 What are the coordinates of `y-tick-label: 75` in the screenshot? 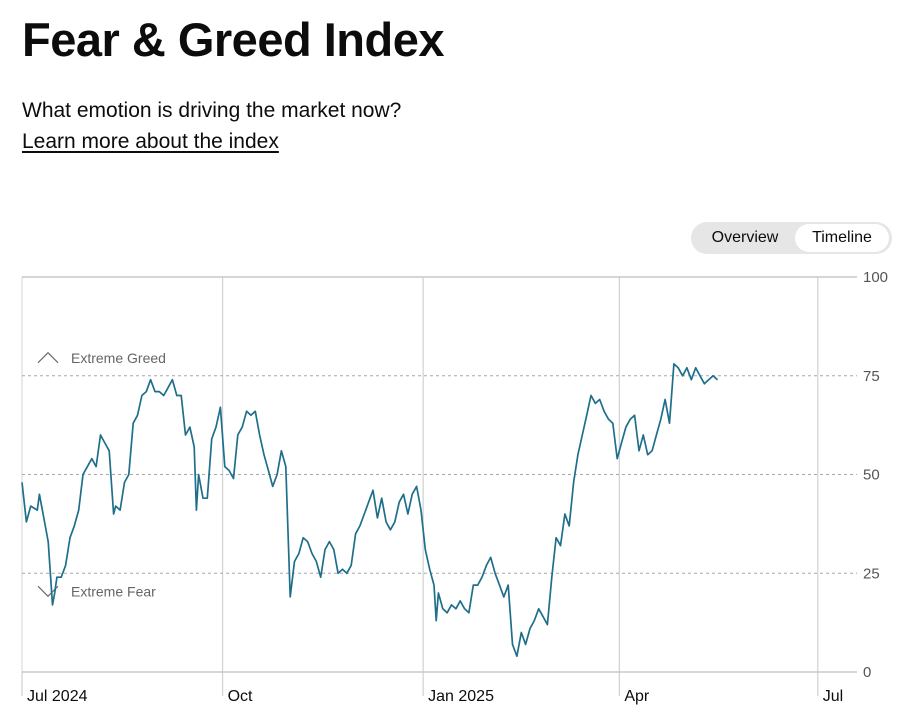 It's located at (871, 376).